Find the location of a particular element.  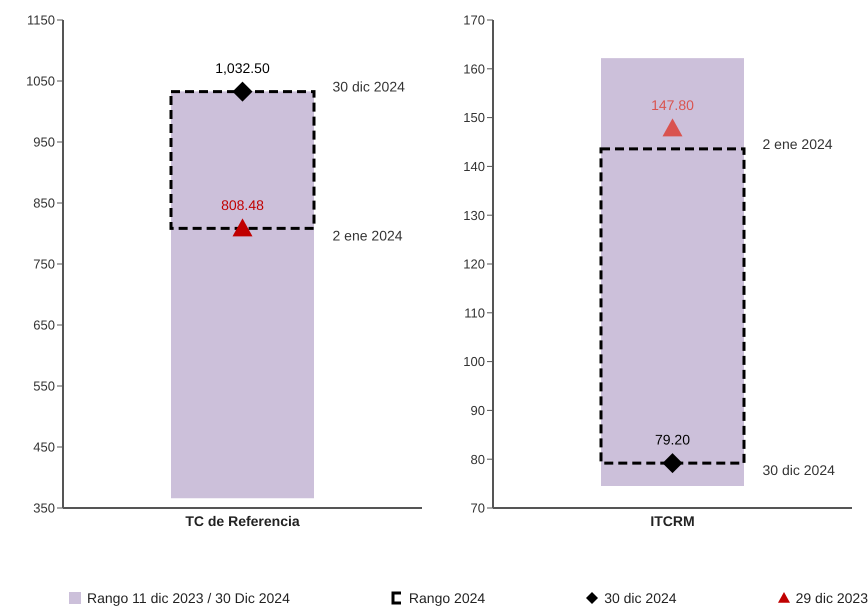

x-tick-label: ITCRM is located at coordinates (672, 520).